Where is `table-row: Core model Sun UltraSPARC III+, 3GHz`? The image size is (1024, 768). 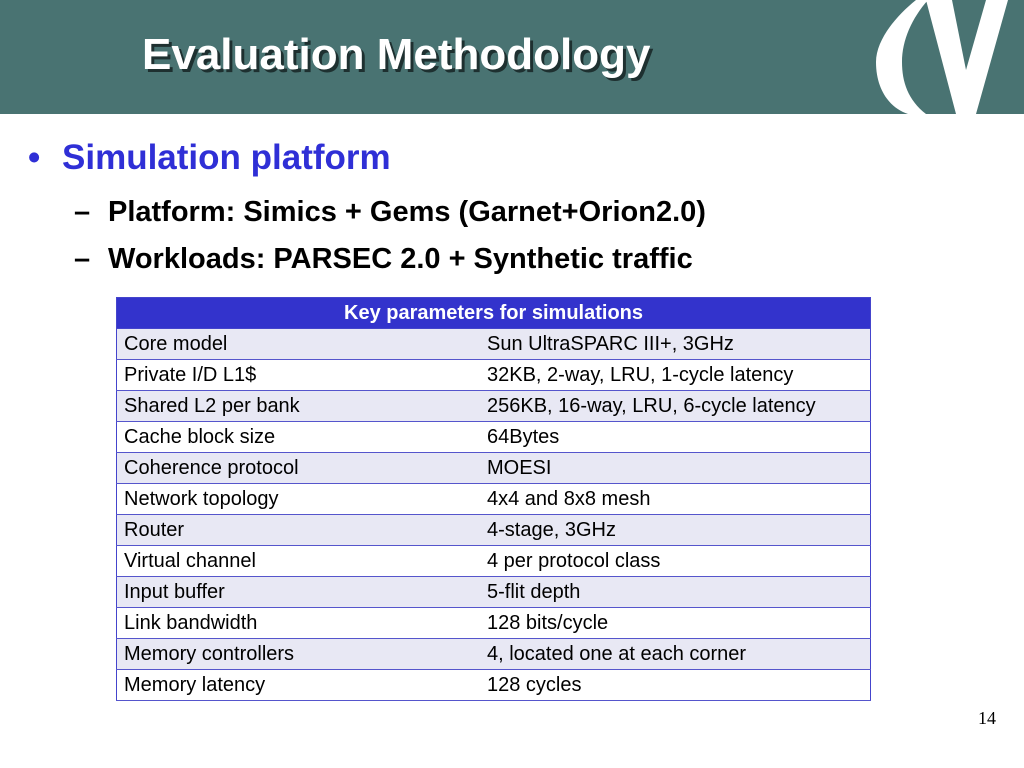 table-row: Core model Sun UltraSPARC III+, 3GHz is located at coordinates (493, 344).